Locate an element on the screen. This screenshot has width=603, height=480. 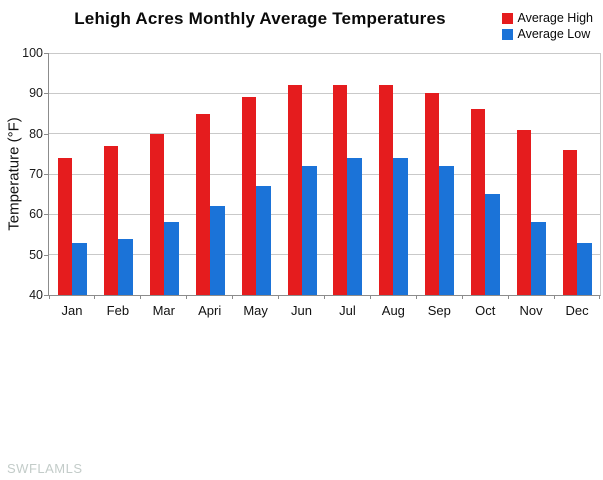
y-tick-label-80: 80 is located at coordinates (36, 133).